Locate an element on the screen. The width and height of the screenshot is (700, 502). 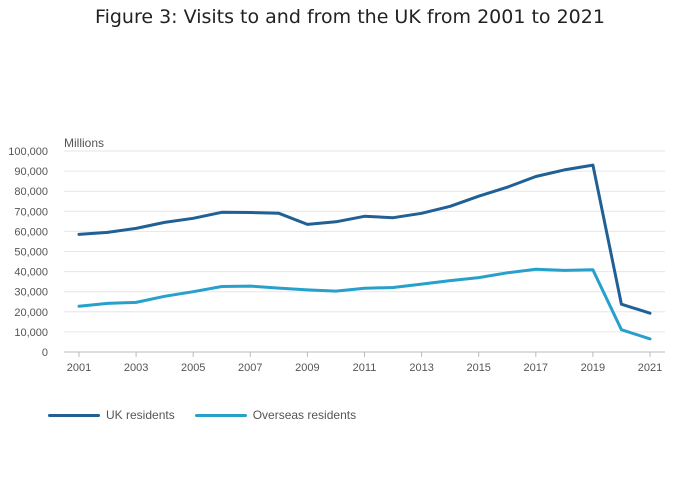
y-tick-label: 10,000 is located at coordinates (31, 333).